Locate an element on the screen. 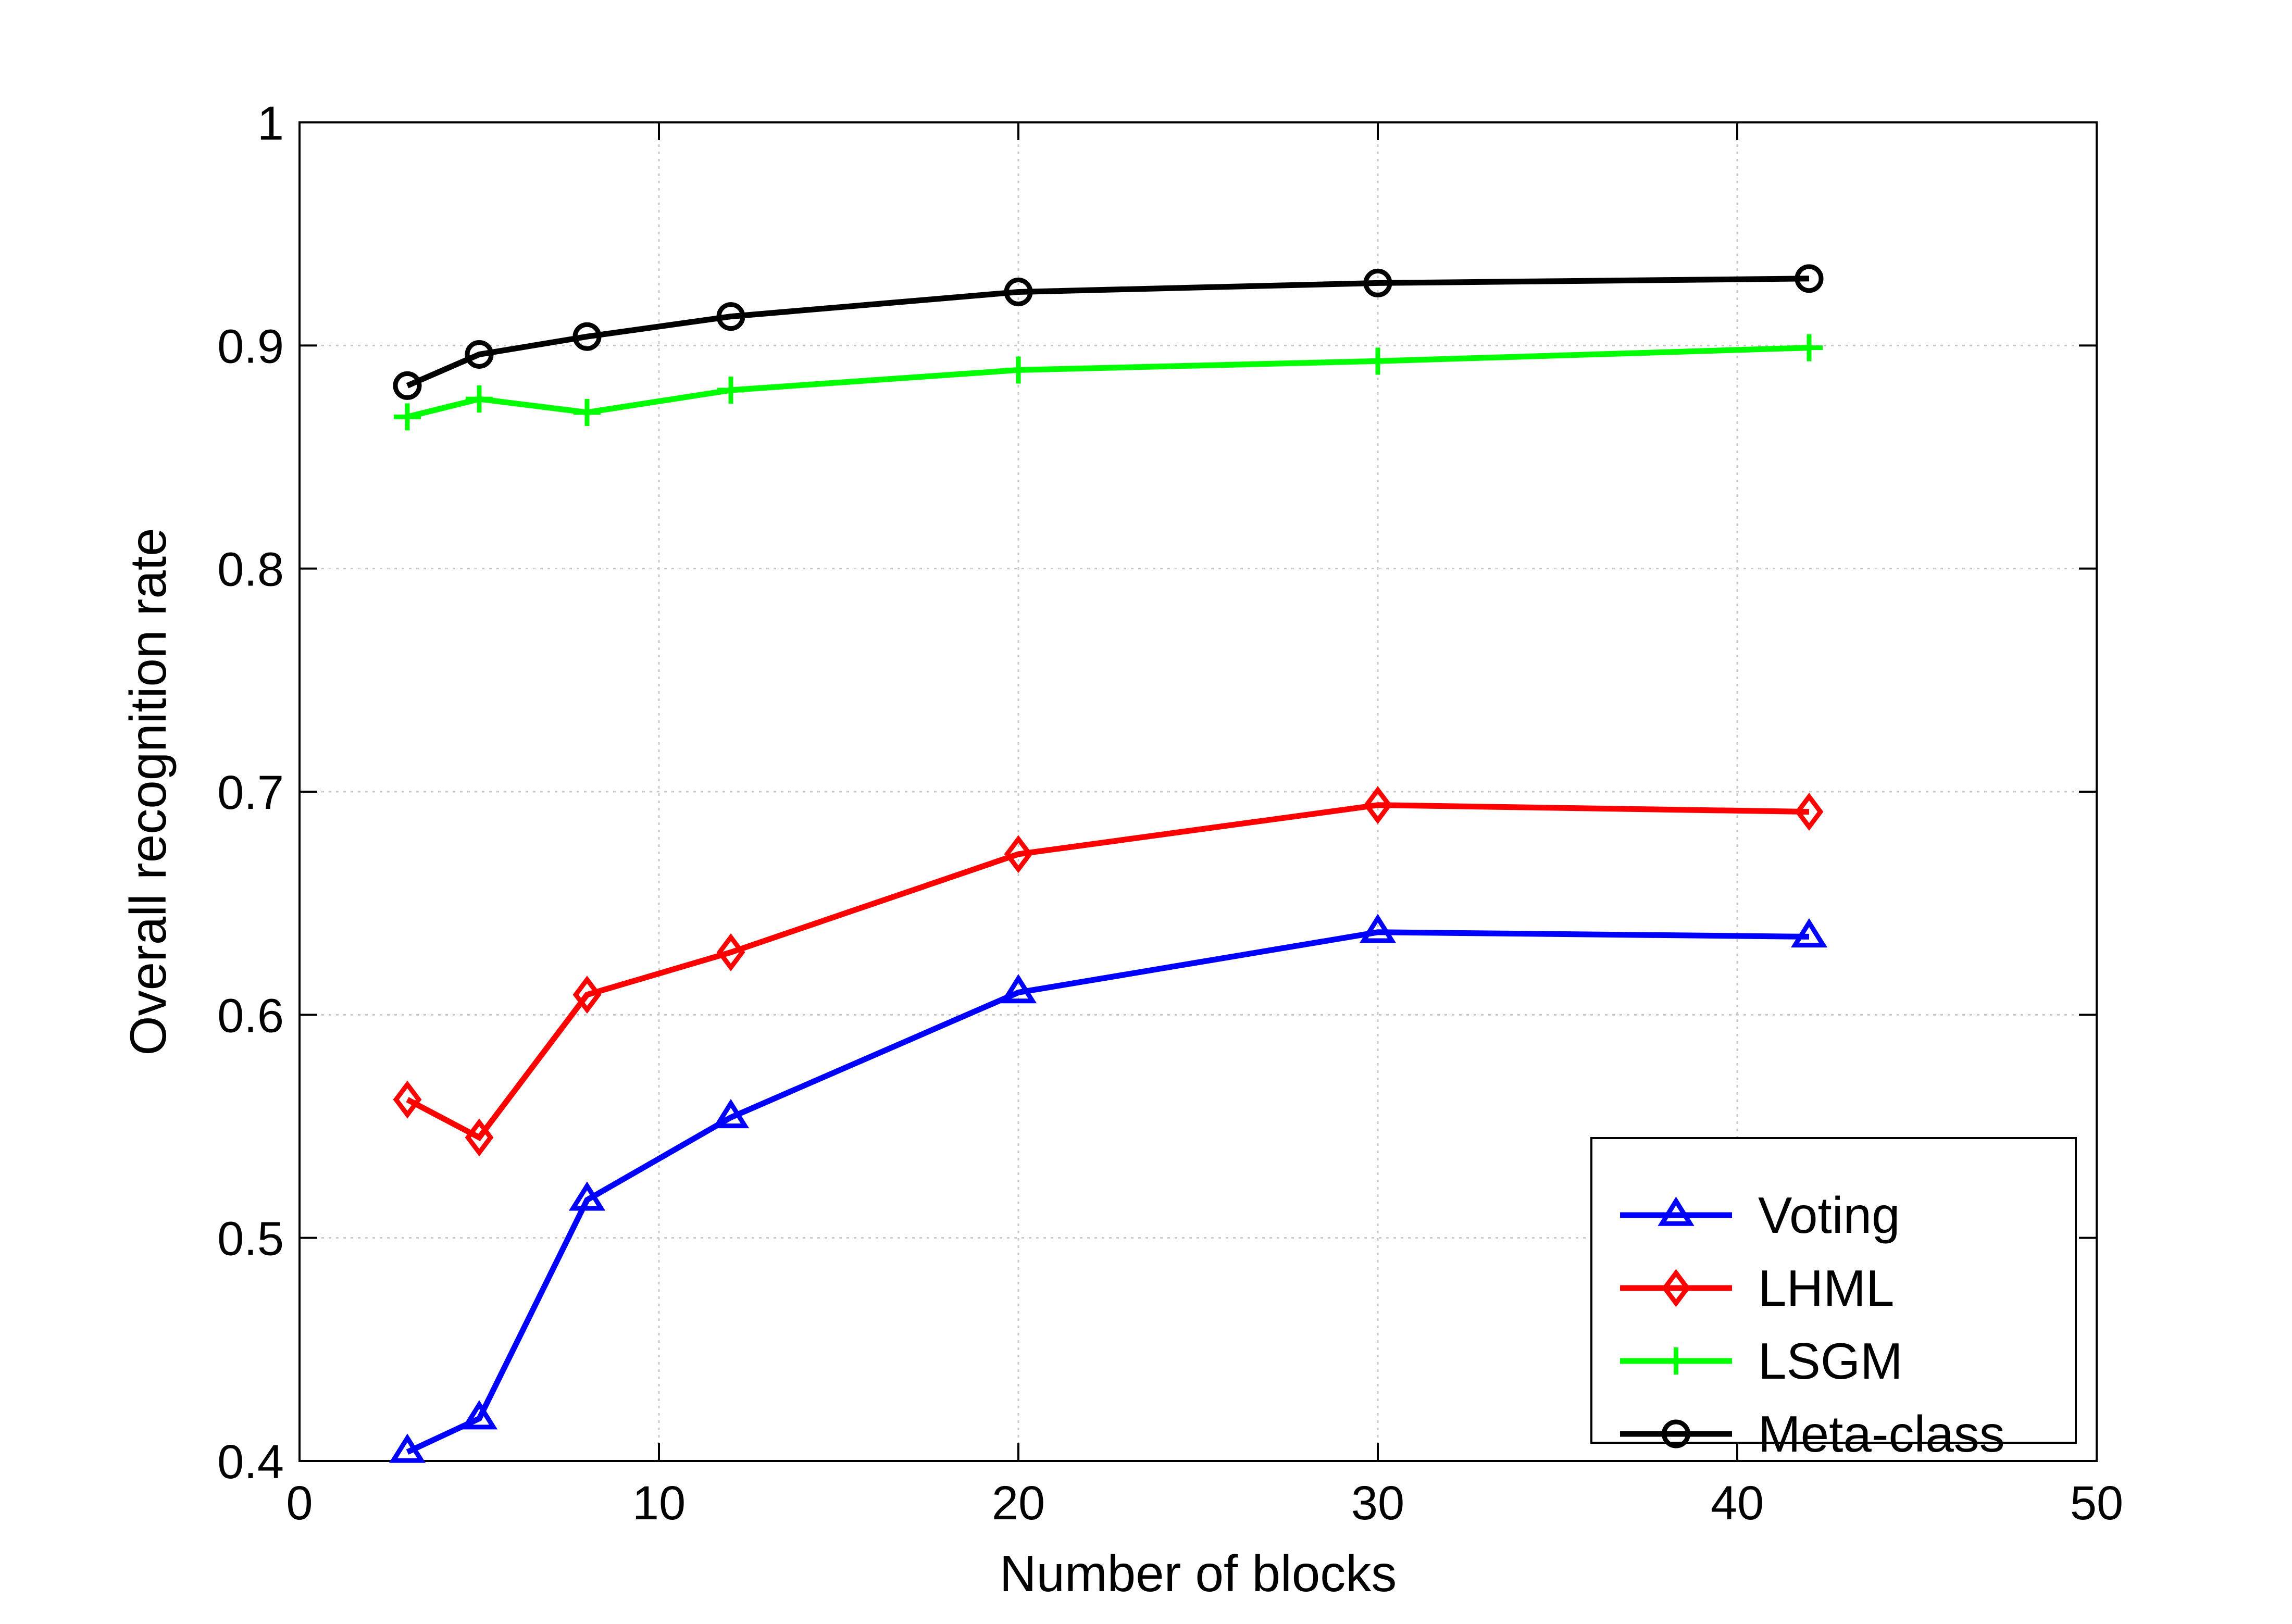 The width and height of the screenshot is (2292, 1624). legend-entry: LSGM is located at coordinates (1761, 1361).